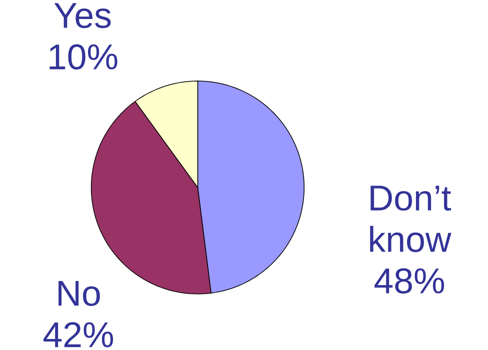 The width and height of the screenshot is (488, 350). Describe the element at coordinates (84, 57) in the screenshot. I see `data-label: 10%` at that location.